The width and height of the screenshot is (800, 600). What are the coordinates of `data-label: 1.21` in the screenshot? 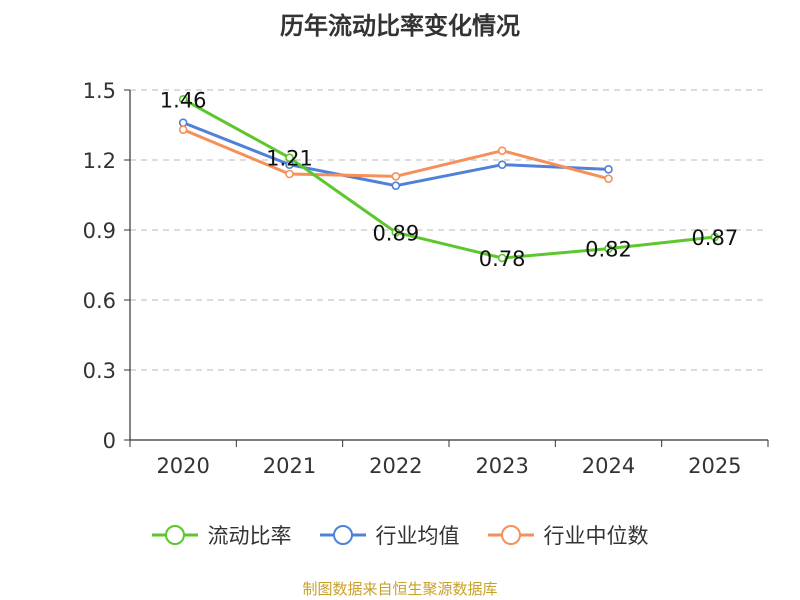 It's located at (289, 159).